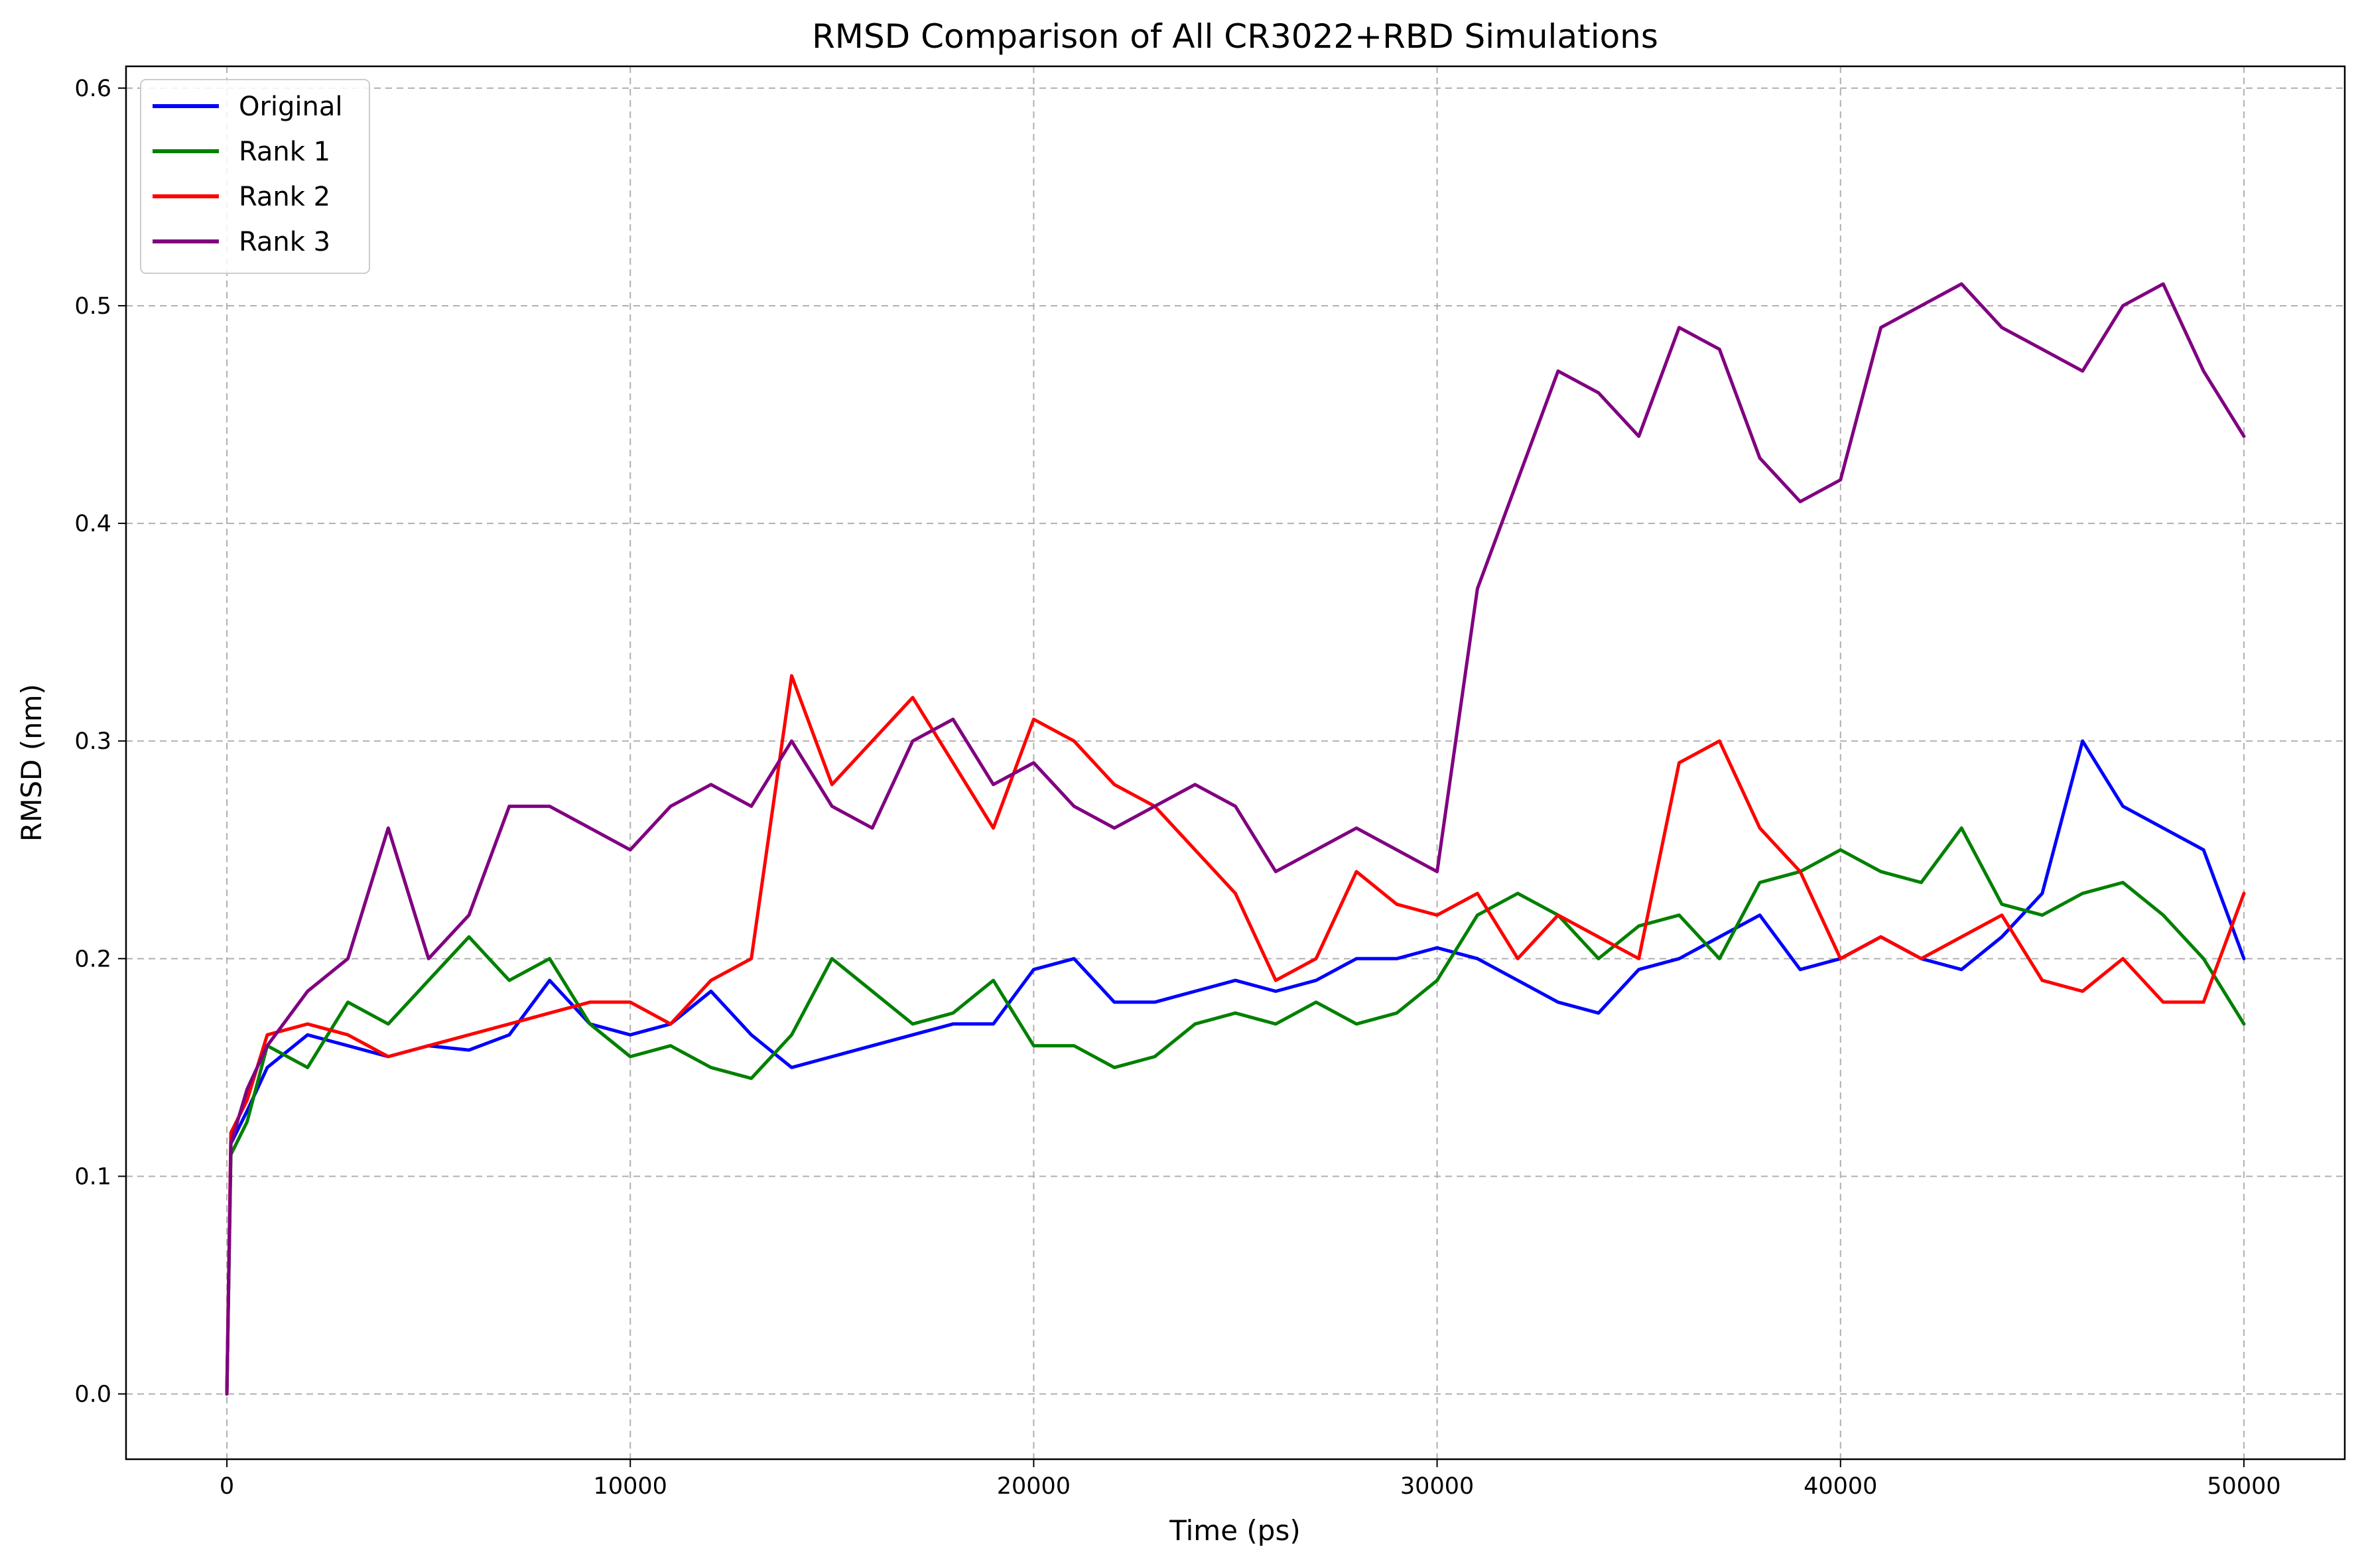 This screenshot has width=2364, height=1568. Describe the element at coordinates (92, 1395) in the screenshot. I see `y-tick-label: 0.0` at that location.